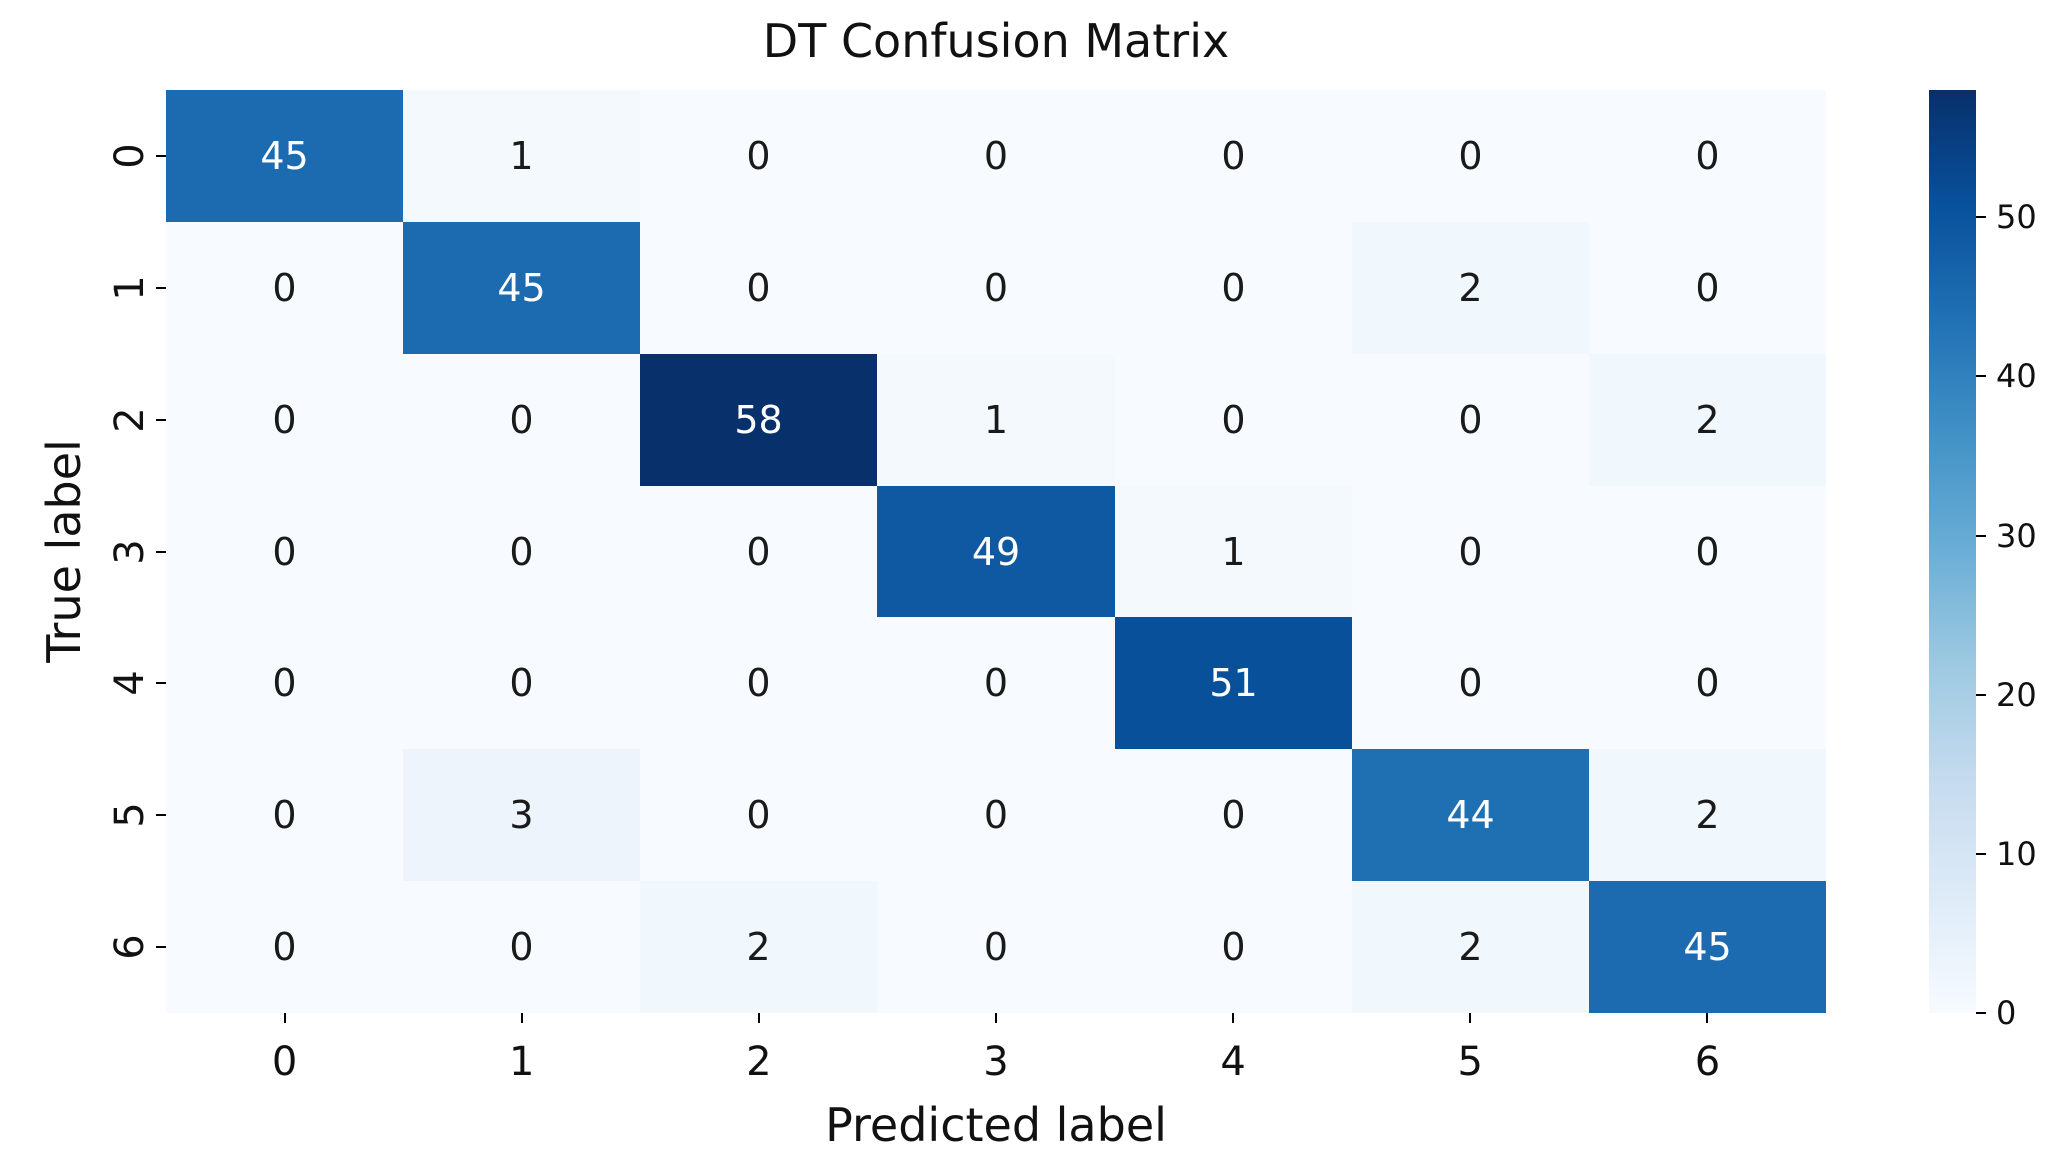 The height and width of the screenshot is (1155, 2057). I want to click on x-axis-label: Predicted label, so click(996, 1125).